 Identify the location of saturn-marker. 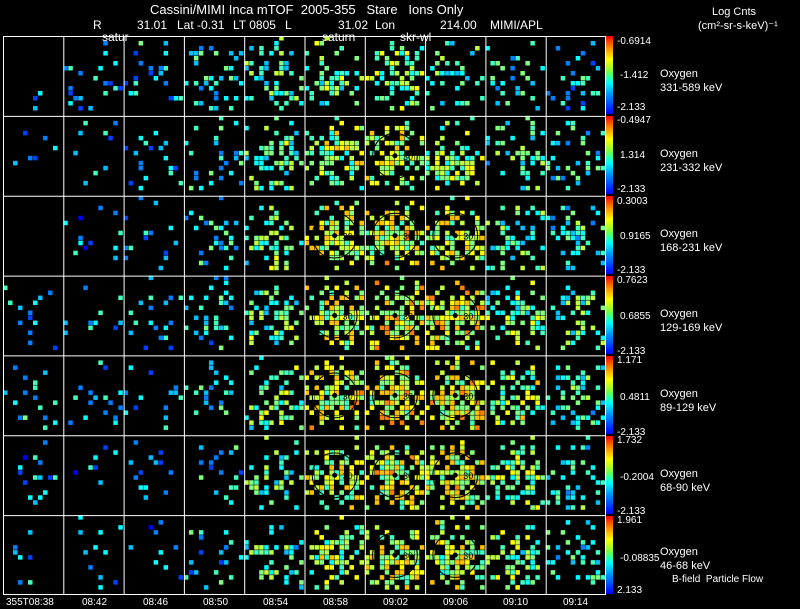
(335, 395).